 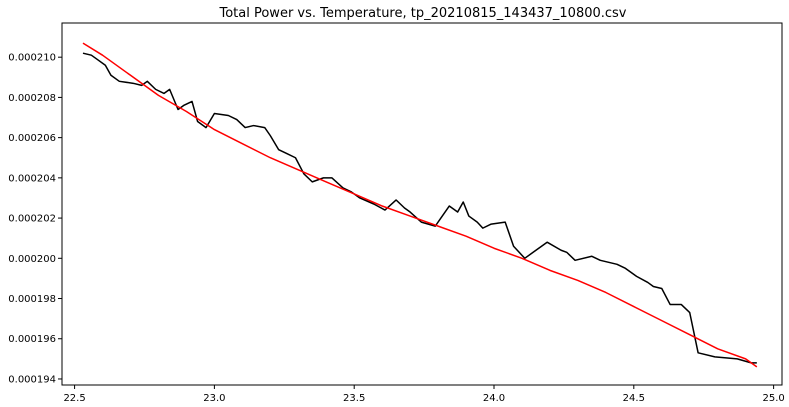 What do you see at coordinates (32, 219) in the screenshot?
I see `y-tick-label: 0.000202` at bounding box center [32, 219].